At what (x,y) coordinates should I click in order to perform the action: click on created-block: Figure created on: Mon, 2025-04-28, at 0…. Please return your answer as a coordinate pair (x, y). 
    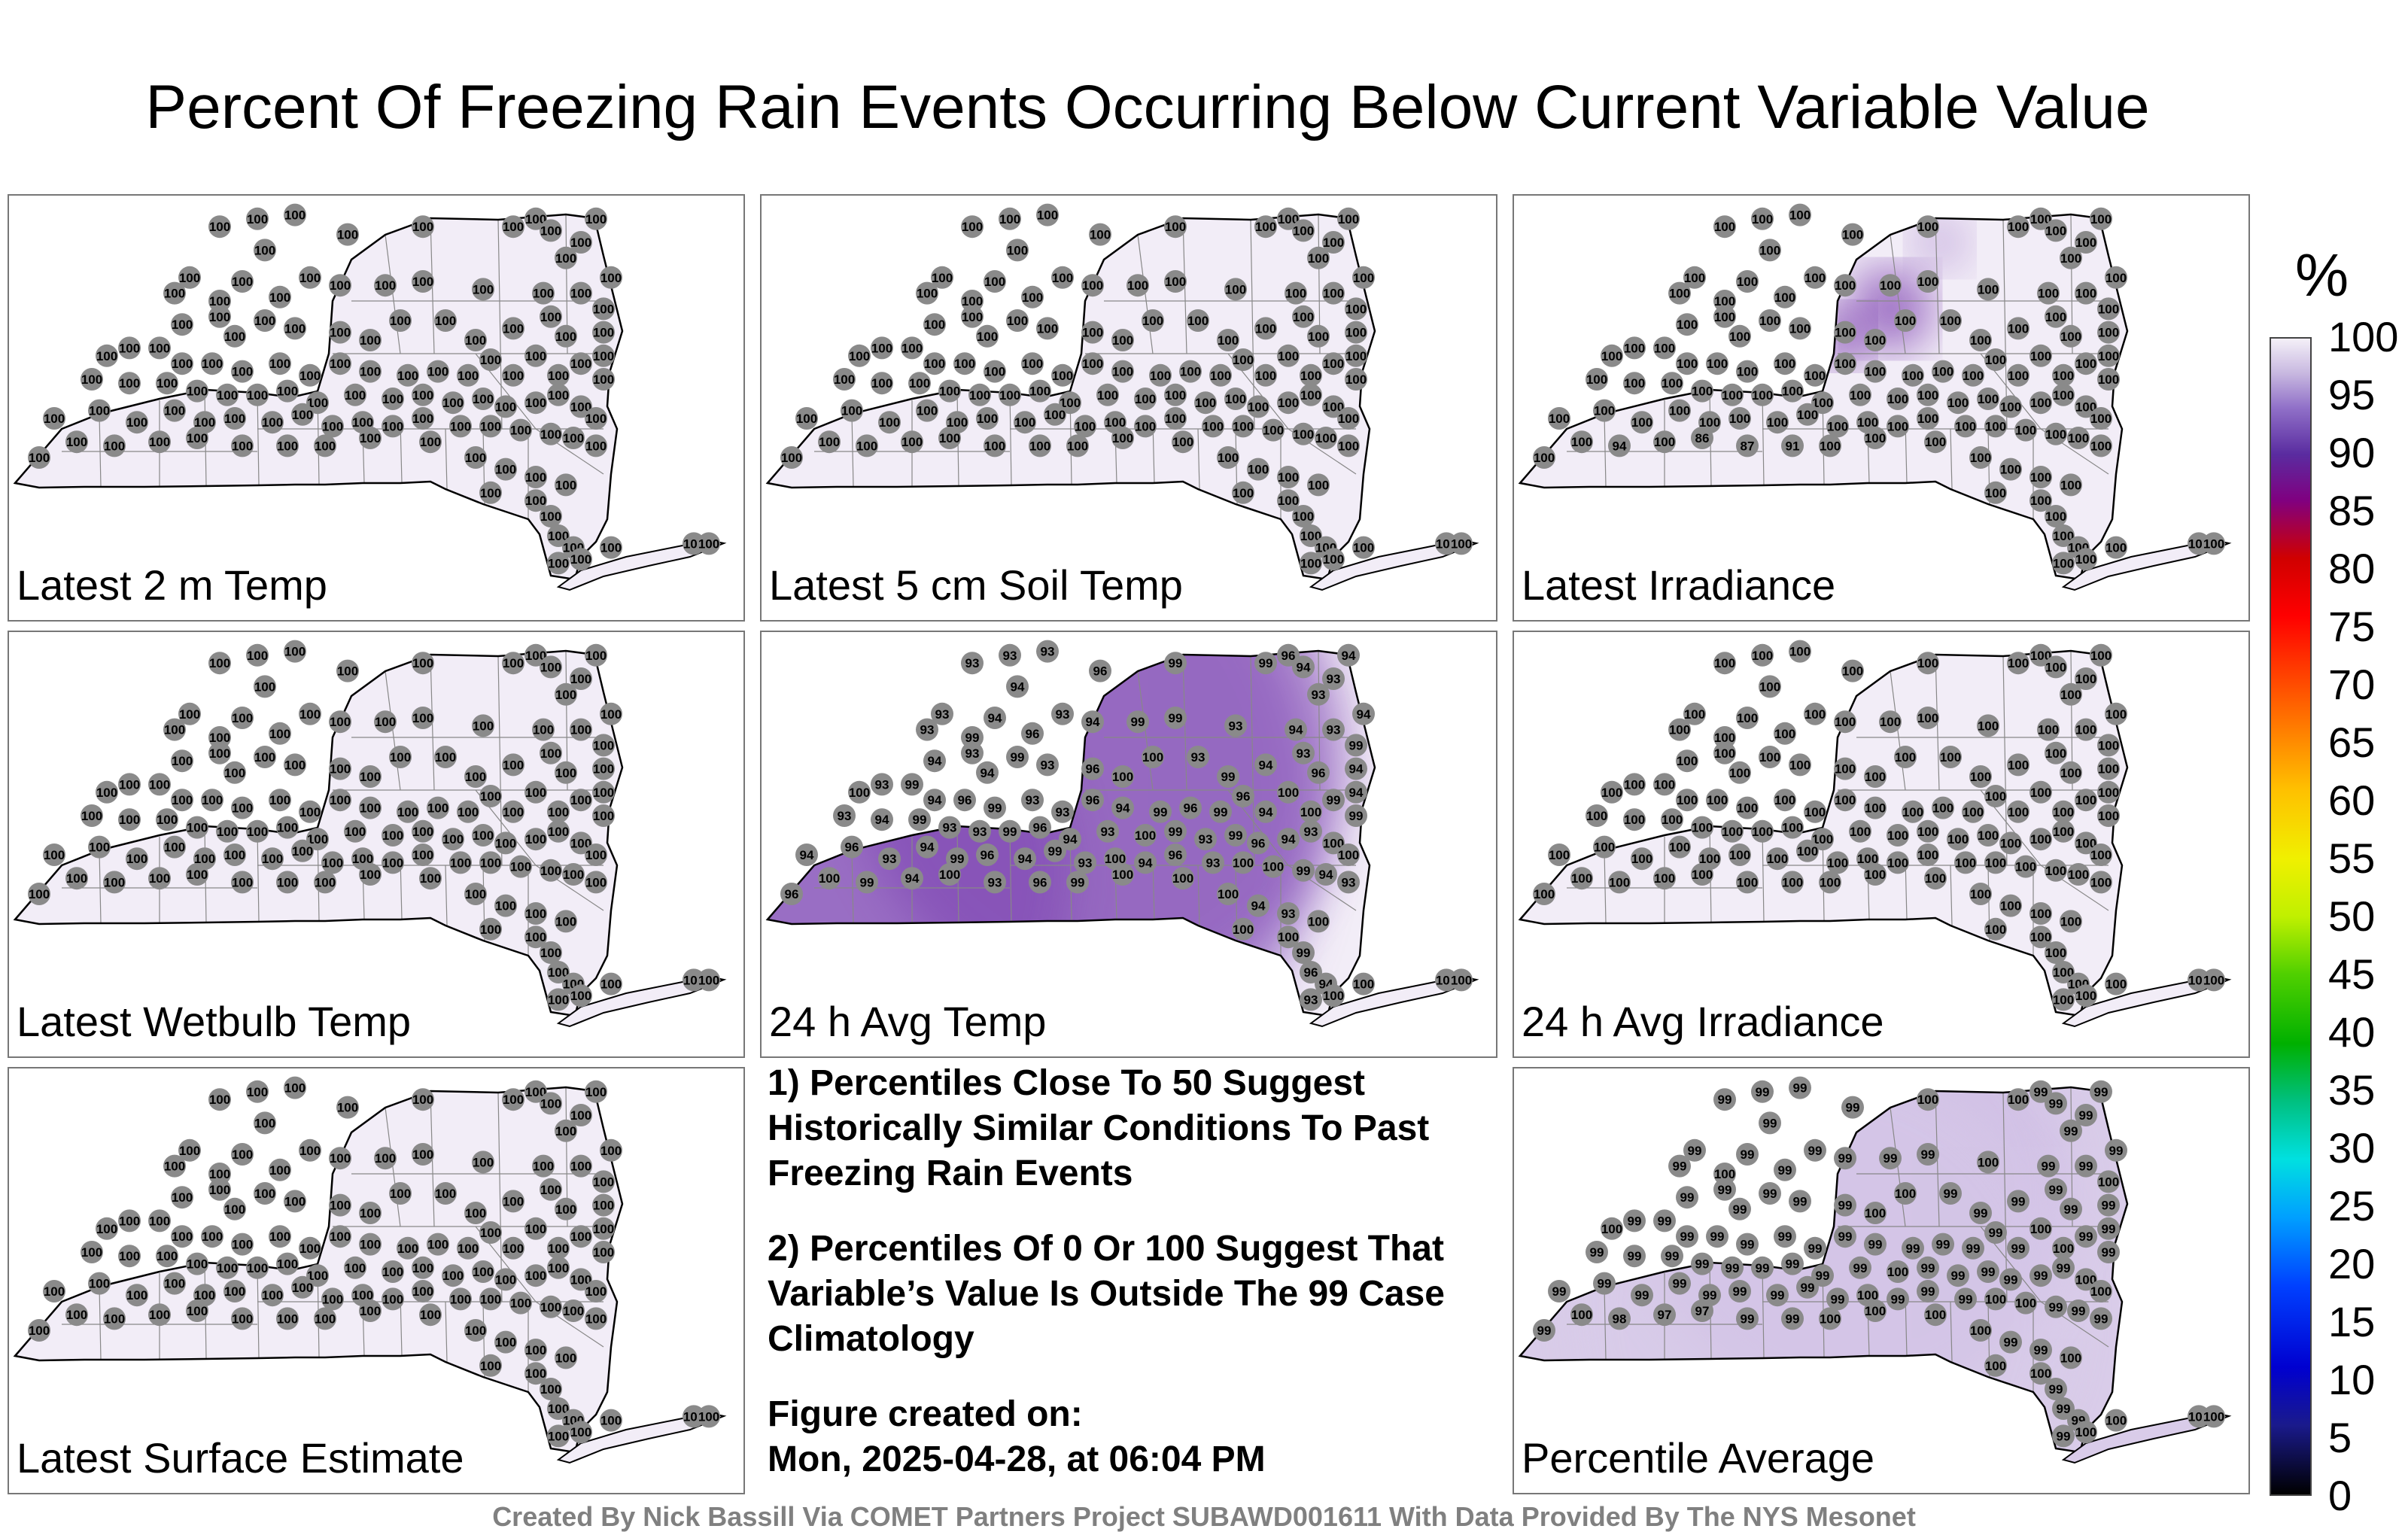
    Looking at the image, I should click on (1129, 1437).